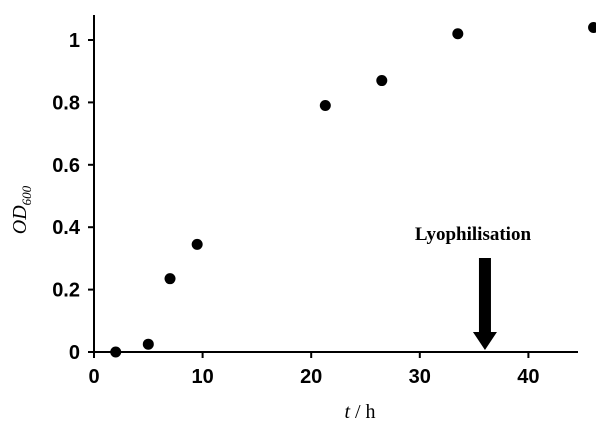 This screenshot has height=426, width=596. What do you see at coordinates (93, 377) in the screenshot?
I see `x-tick-label: 0` at bounding box center [93, 377].